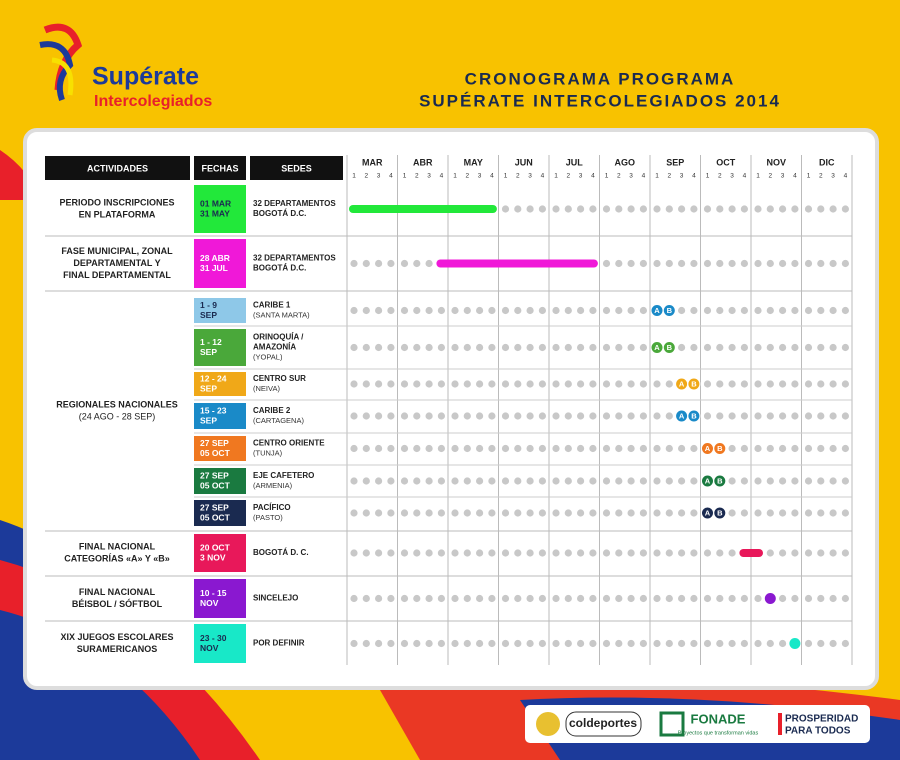 This screenshot has width=900, height=760. What do you see at coordinates (213, 638) in the screenshot?
I see `date-text: 23 - 30` at bounding box center [213, 638].